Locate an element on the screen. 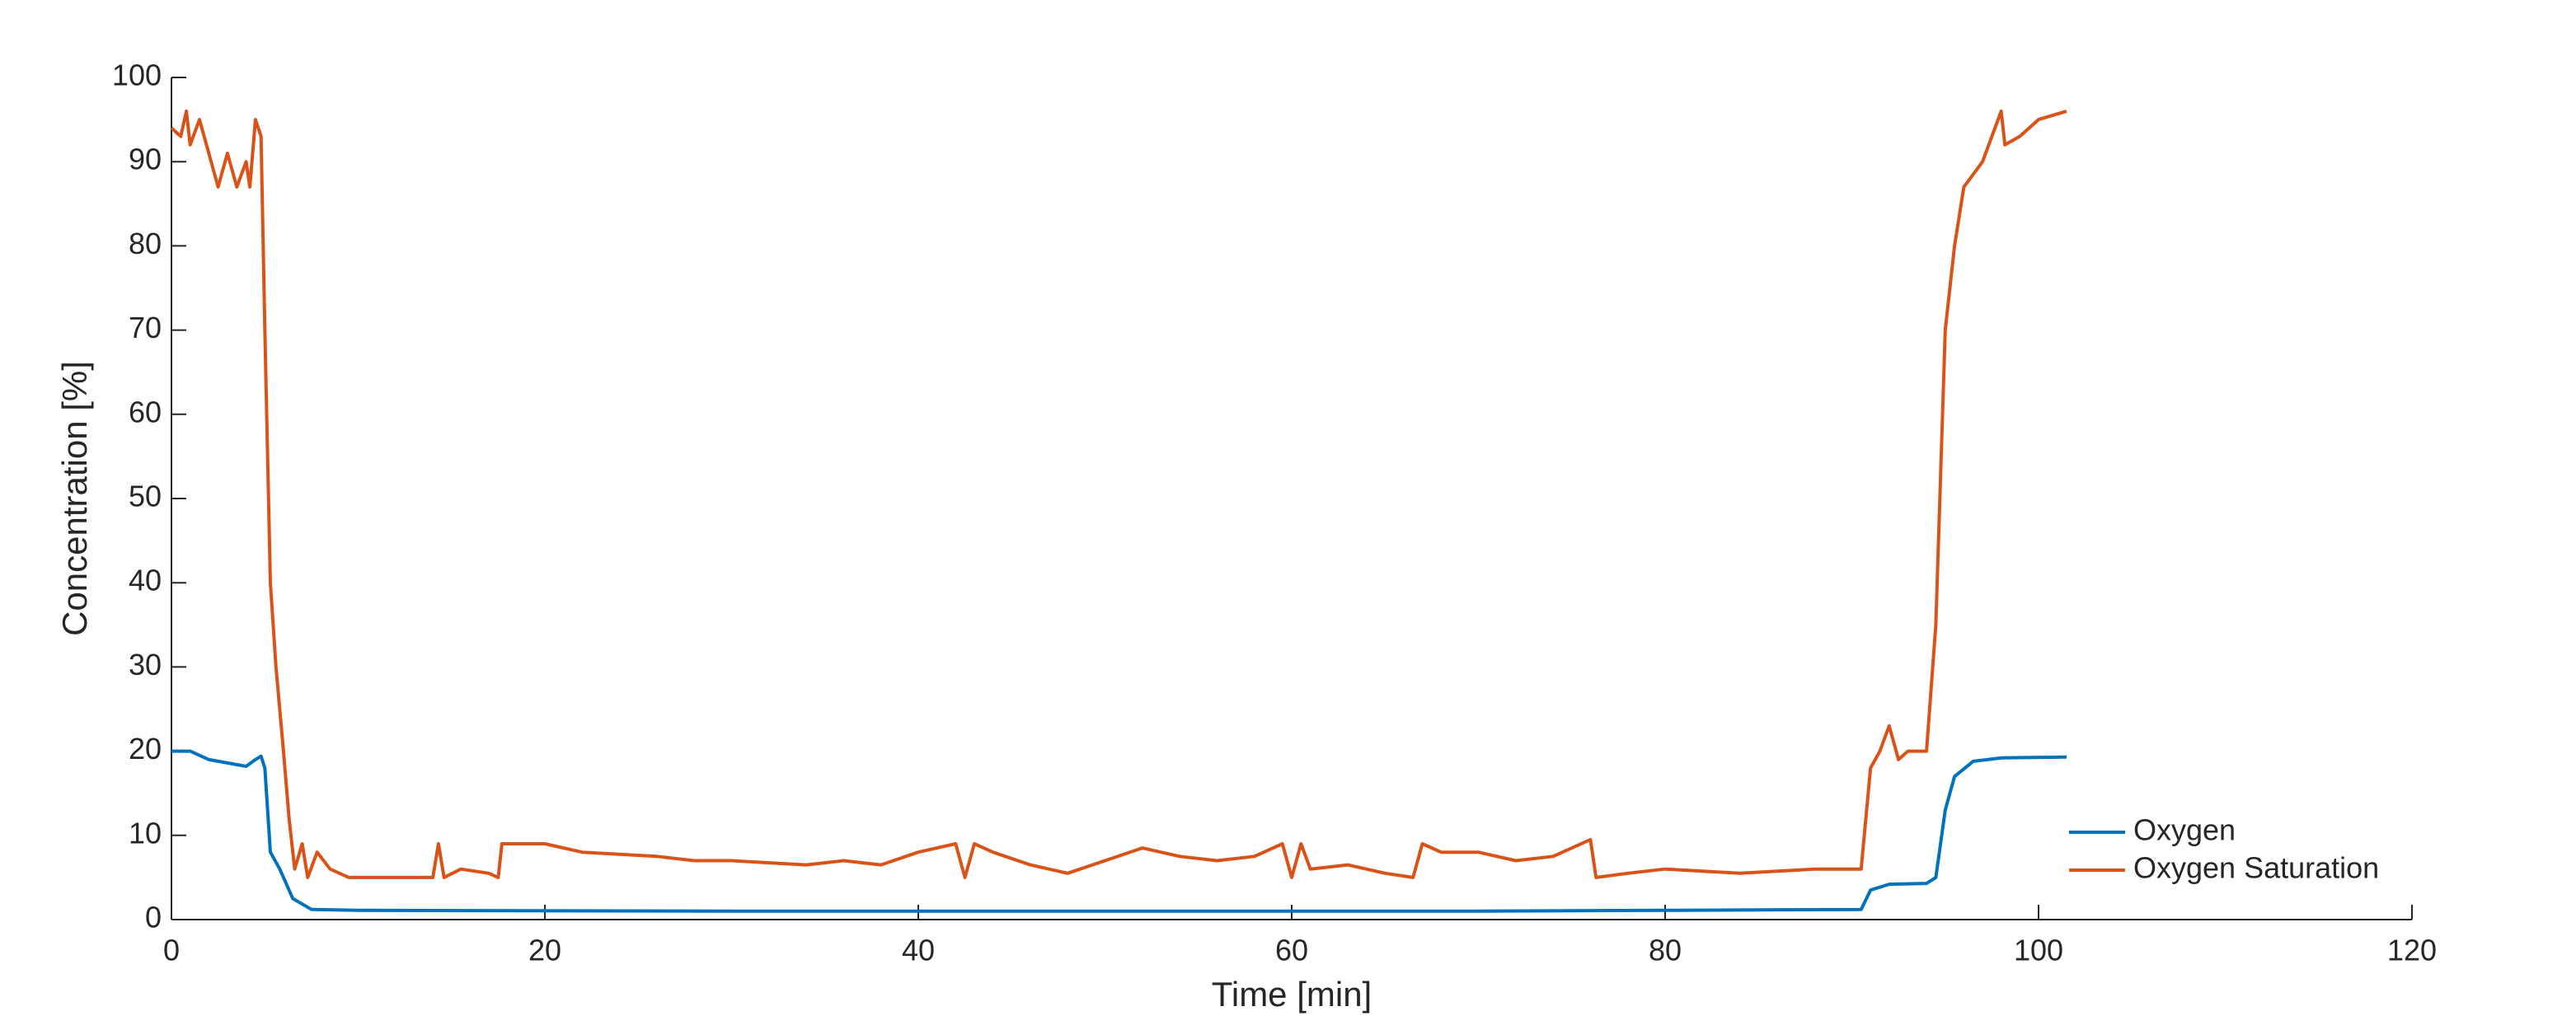 This screenshot has width=2576, height=1030. y-tick-label: 80 is located at coordinates (146, 243).